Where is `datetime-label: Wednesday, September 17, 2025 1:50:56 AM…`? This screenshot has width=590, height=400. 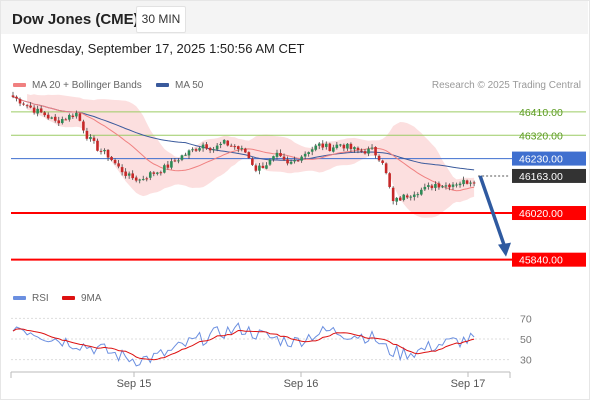 datetime-label: Wednesday, September 17, 2025 1:50:56 AM… is located at coordinates (159, 48).